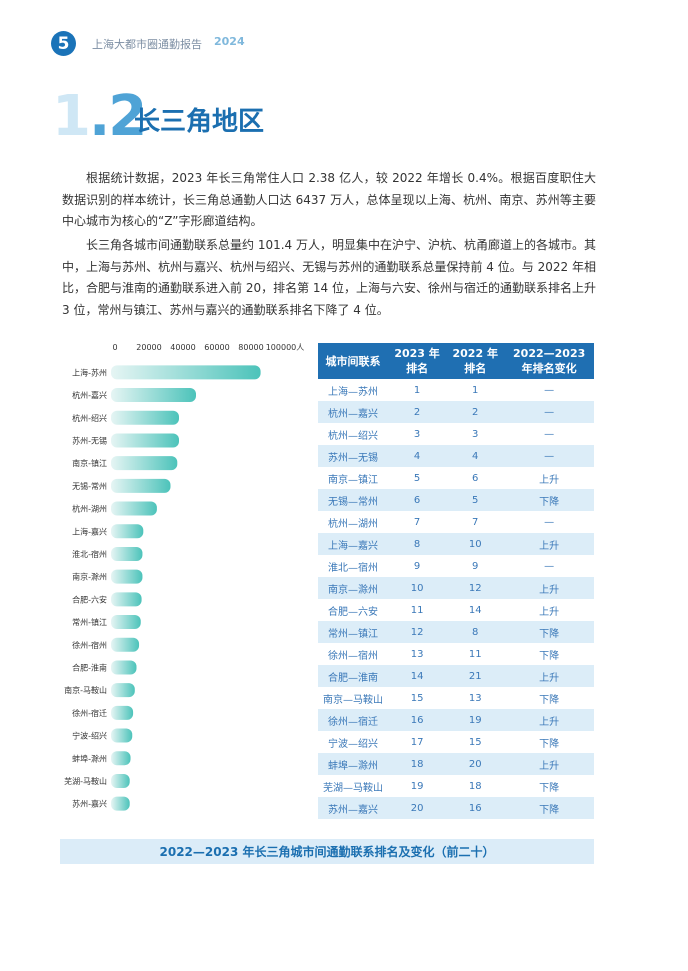  What do you see at coordinates (353, 612) in the screenshot?
I see `table-cell: 合肥—六安` at bounding box center [353, 612].